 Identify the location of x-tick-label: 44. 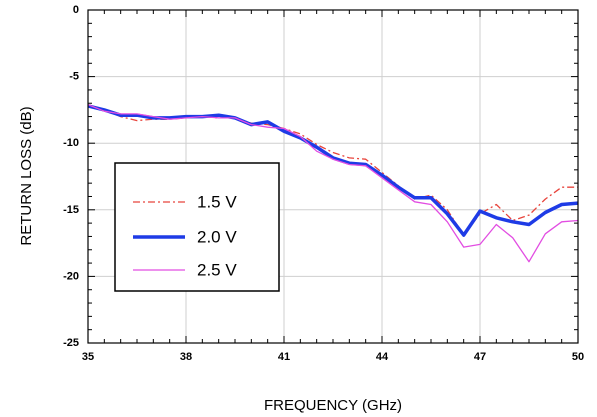
(382, 357).